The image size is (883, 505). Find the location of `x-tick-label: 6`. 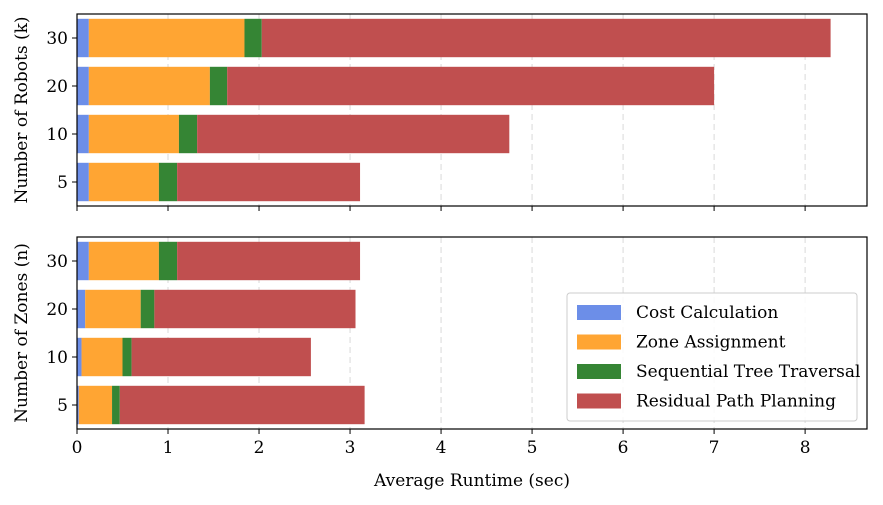

x-tick-label: 6 is located at coordinates (623, 448).